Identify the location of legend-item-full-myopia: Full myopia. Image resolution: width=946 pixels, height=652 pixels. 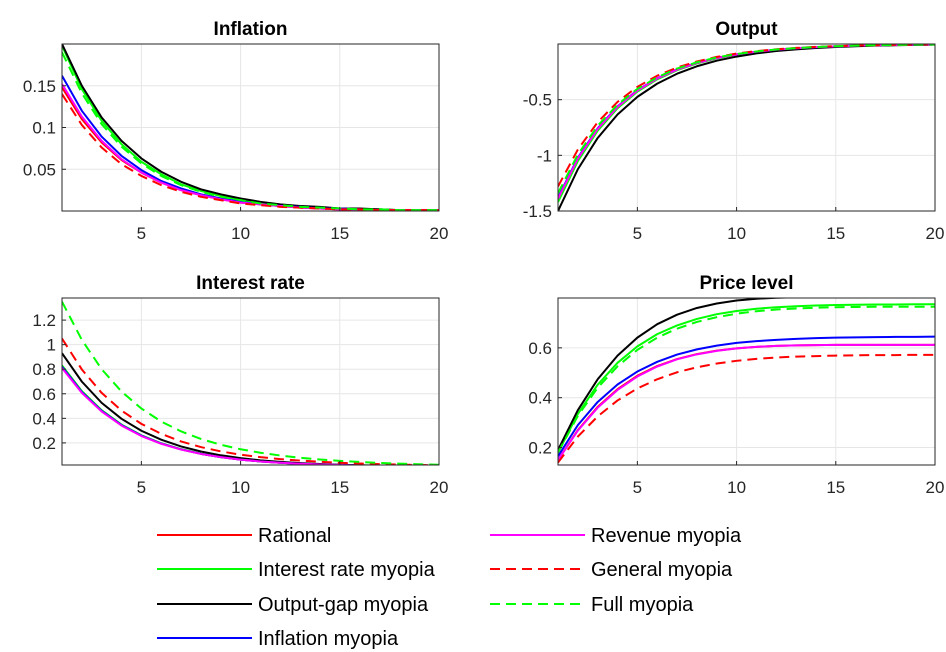
(592, 605).